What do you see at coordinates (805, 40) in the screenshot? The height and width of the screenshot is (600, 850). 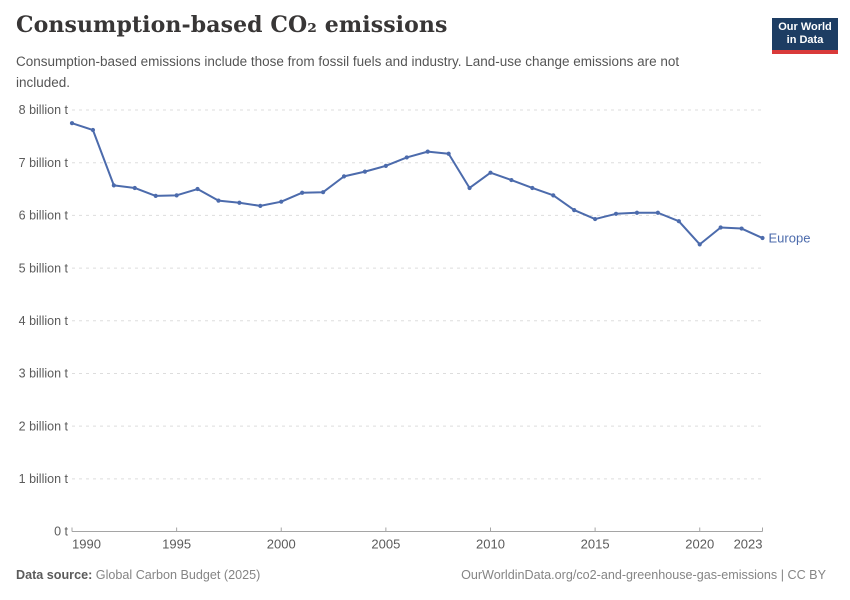 I see `logo-line-2: in Data` at bounding box center [805, 40].